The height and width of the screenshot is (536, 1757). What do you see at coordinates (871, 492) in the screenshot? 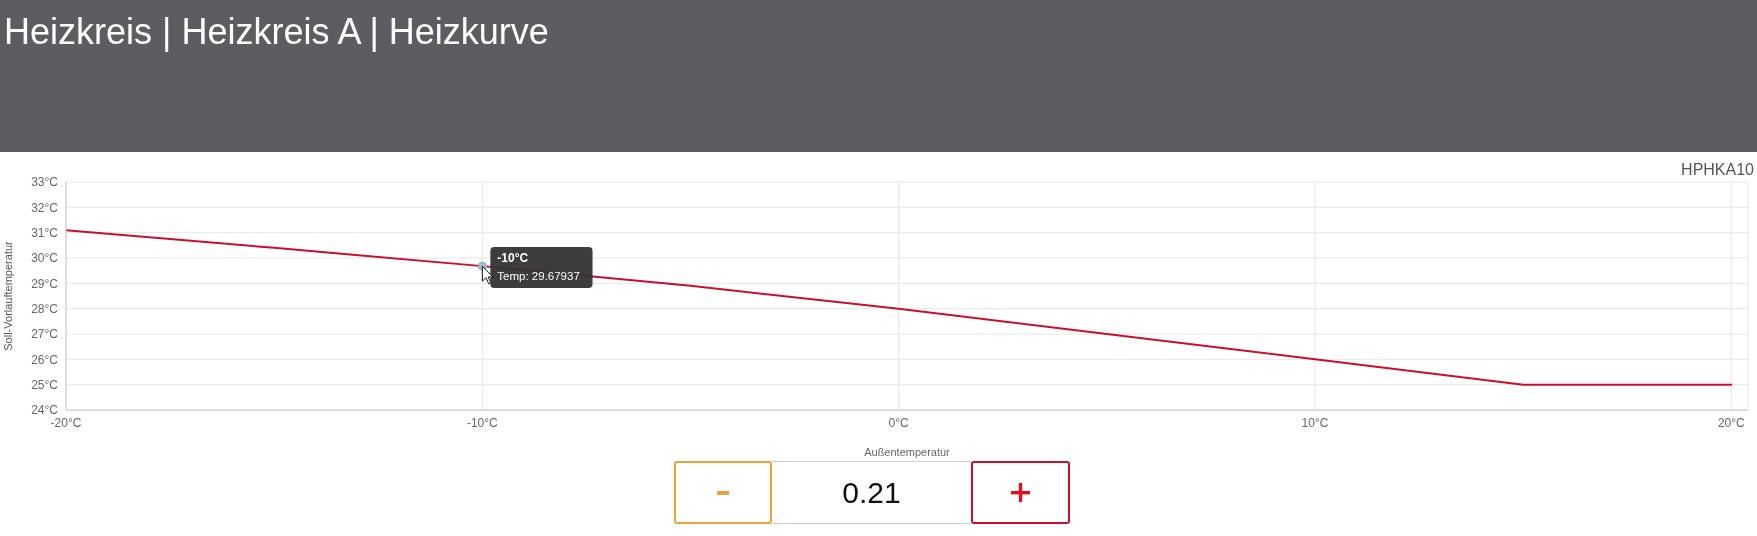
I see `number-field: 0.21` at bounding box center [871, 492].